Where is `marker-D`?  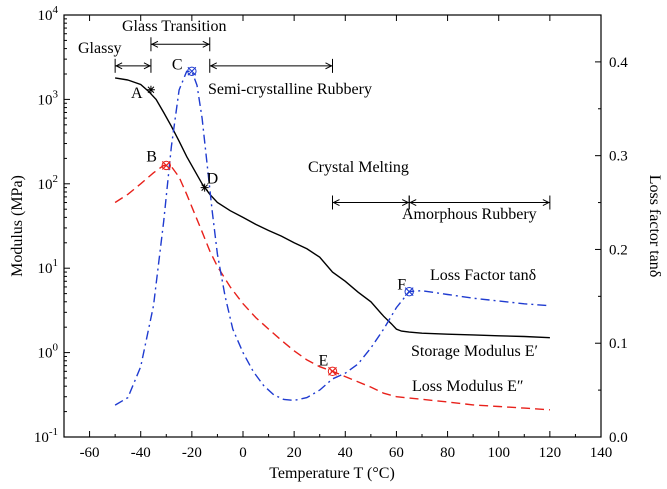 marker-D is located at coordinates (204, 187).